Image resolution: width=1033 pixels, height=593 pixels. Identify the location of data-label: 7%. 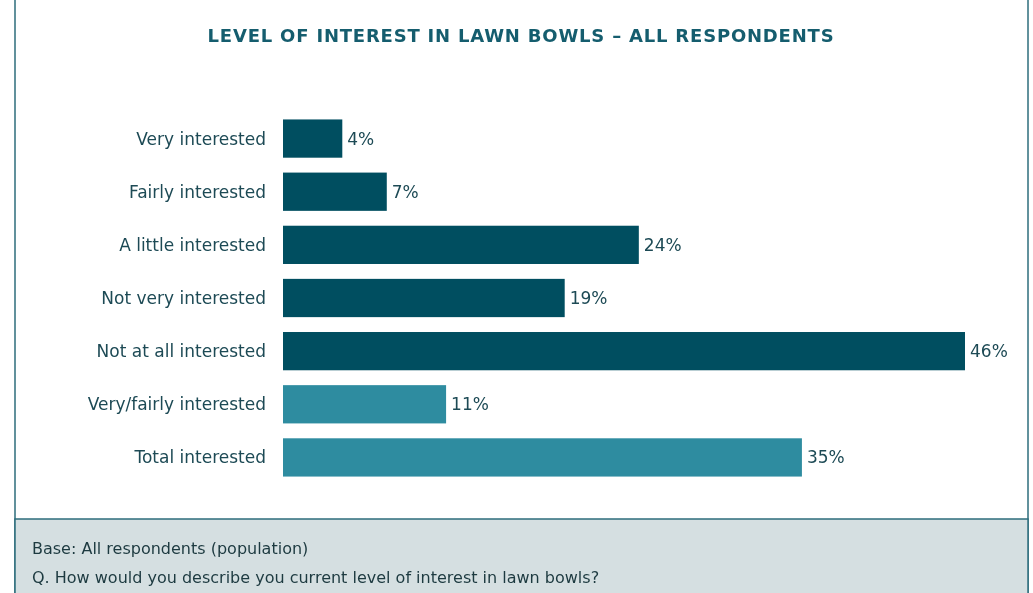
(405, 191).